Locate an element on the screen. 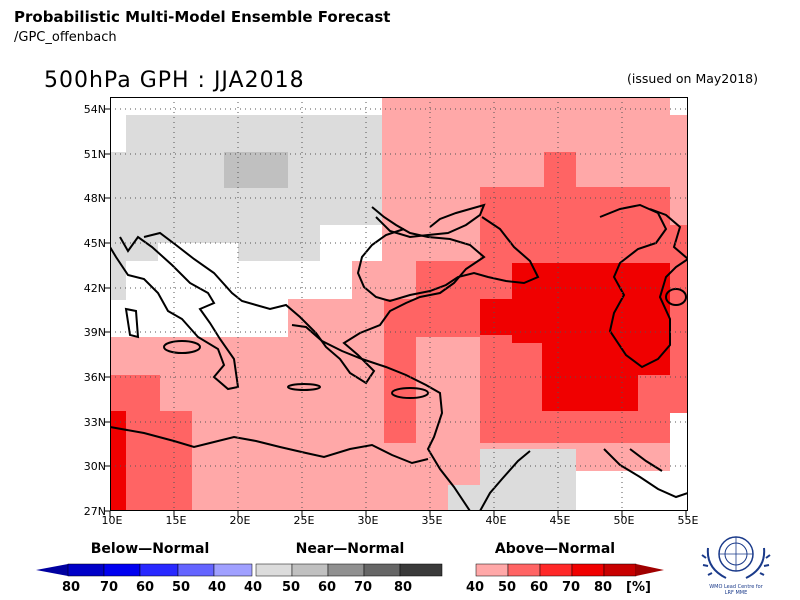  wmo-caption: WMO Lead Centre for LRF MME is located at coordinates (736, 590).